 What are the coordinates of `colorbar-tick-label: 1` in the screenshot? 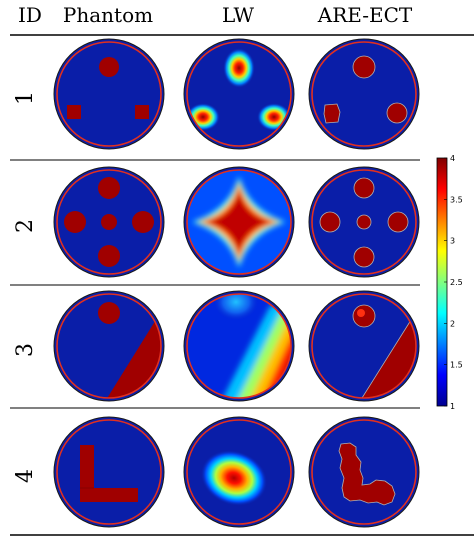 It's located at (452, 406).